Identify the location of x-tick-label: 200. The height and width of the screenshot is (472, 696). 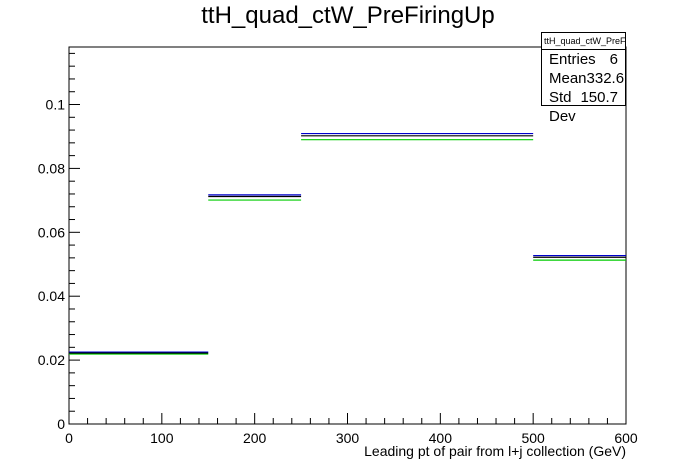
(255, 438).